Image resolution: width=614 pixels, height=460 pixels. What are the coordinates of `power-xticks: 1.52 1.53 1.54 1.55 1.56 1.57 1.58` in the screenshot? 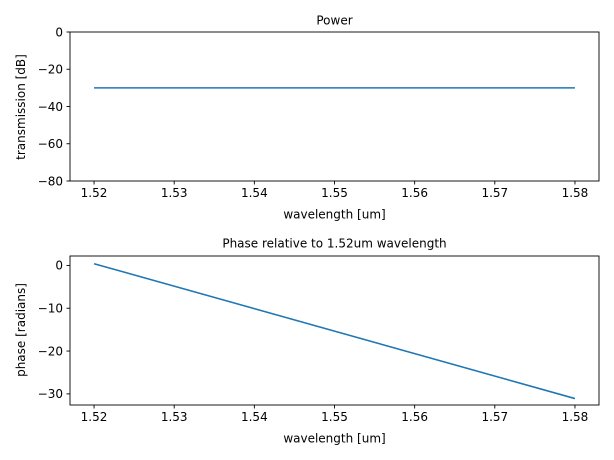 It's located at (335, 190).